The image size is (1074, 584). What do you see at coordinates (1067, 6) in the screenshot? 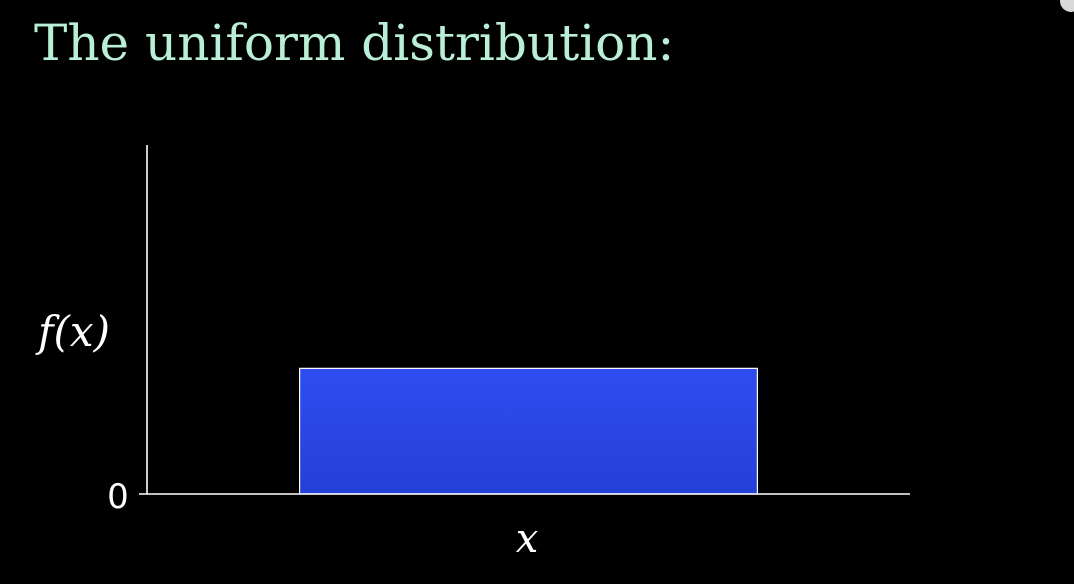
I see `corner-indicator` at bounding box center [1067, 6].